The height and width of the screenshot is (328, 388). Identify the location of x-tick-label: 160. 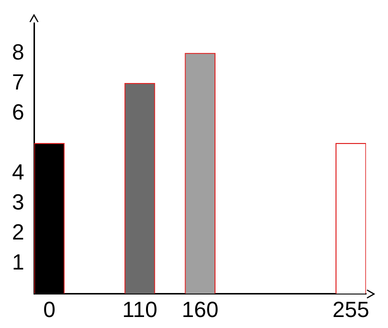
(200, 309).